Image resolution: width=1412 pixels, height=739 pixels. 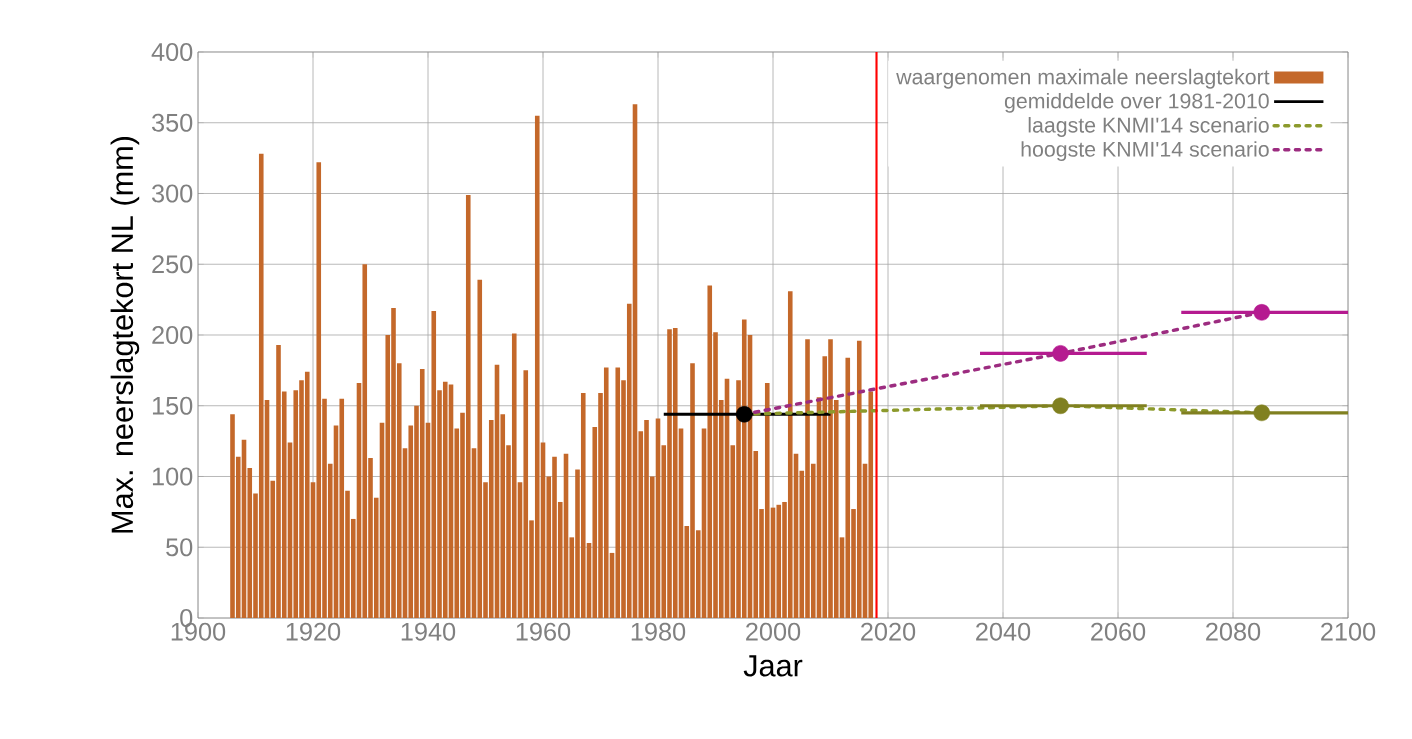 What do you see at coordinates (1233, 631) in the screenshot?
I see `x-tick-label: 2080` at bounding box center [1233, 631].